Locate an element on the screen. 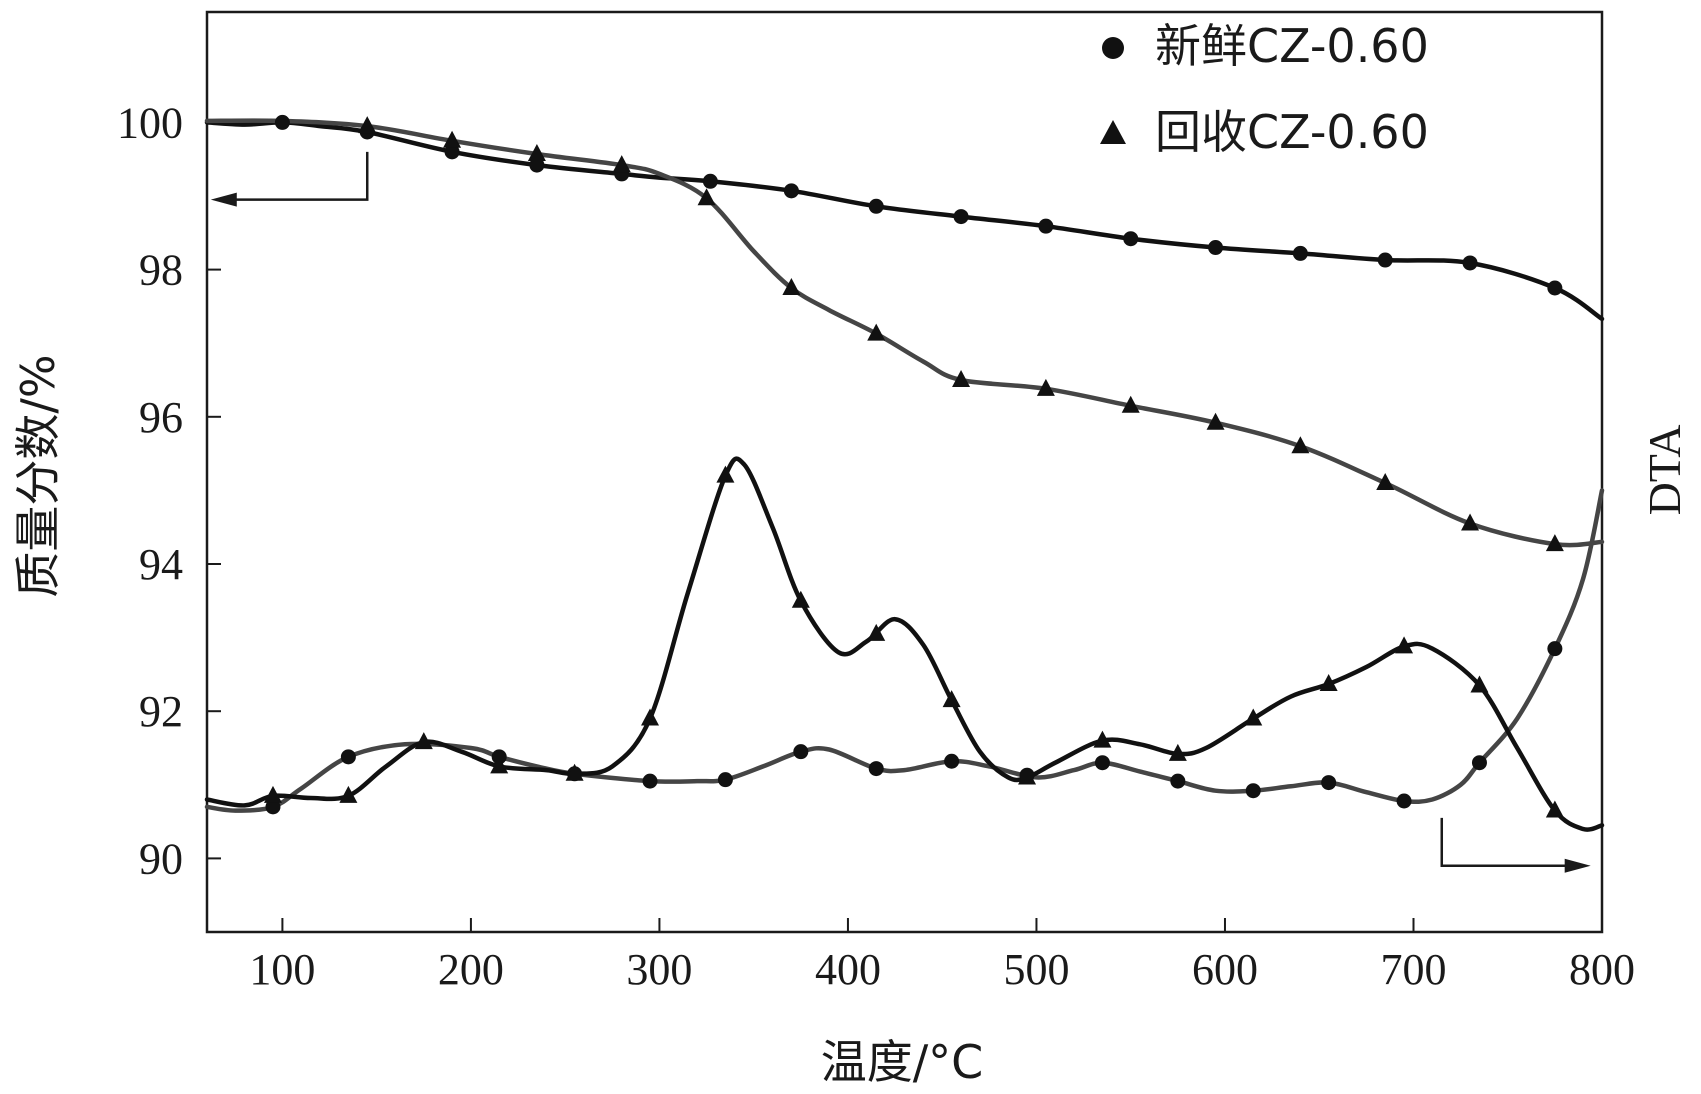  y-tick-label: 94 is located at coordinates (161, 564).